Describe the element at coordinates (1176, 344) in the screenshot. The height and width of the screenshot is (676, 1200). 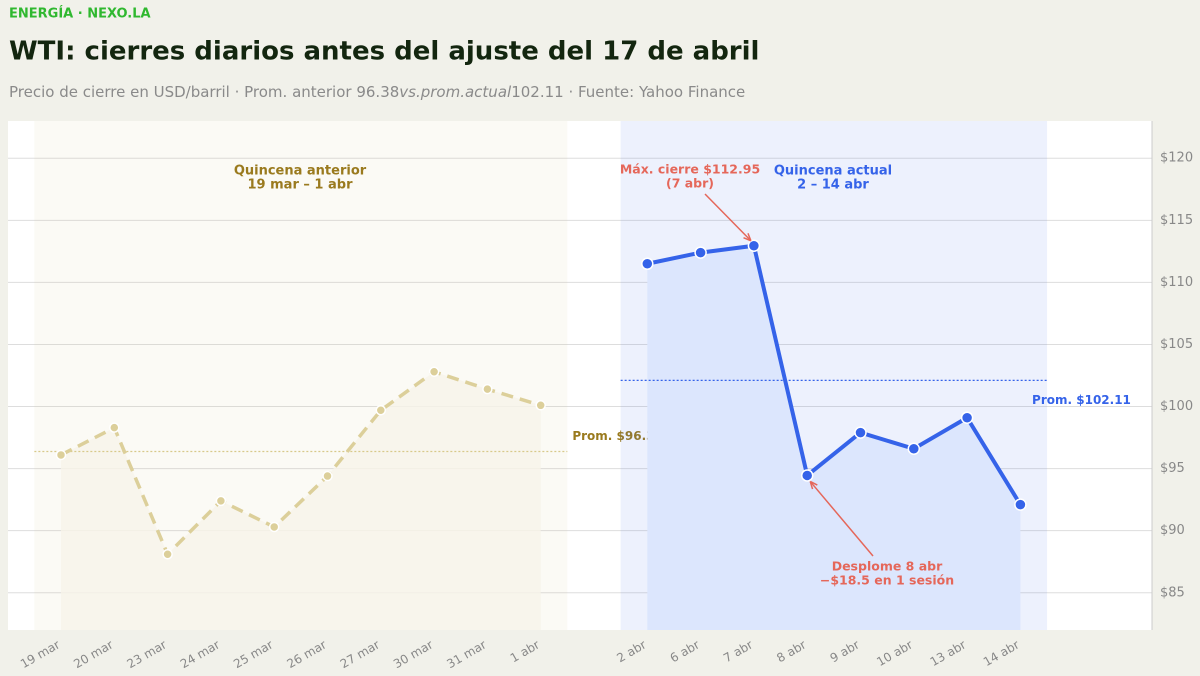
I see `y-tick-label: $105` at that location.